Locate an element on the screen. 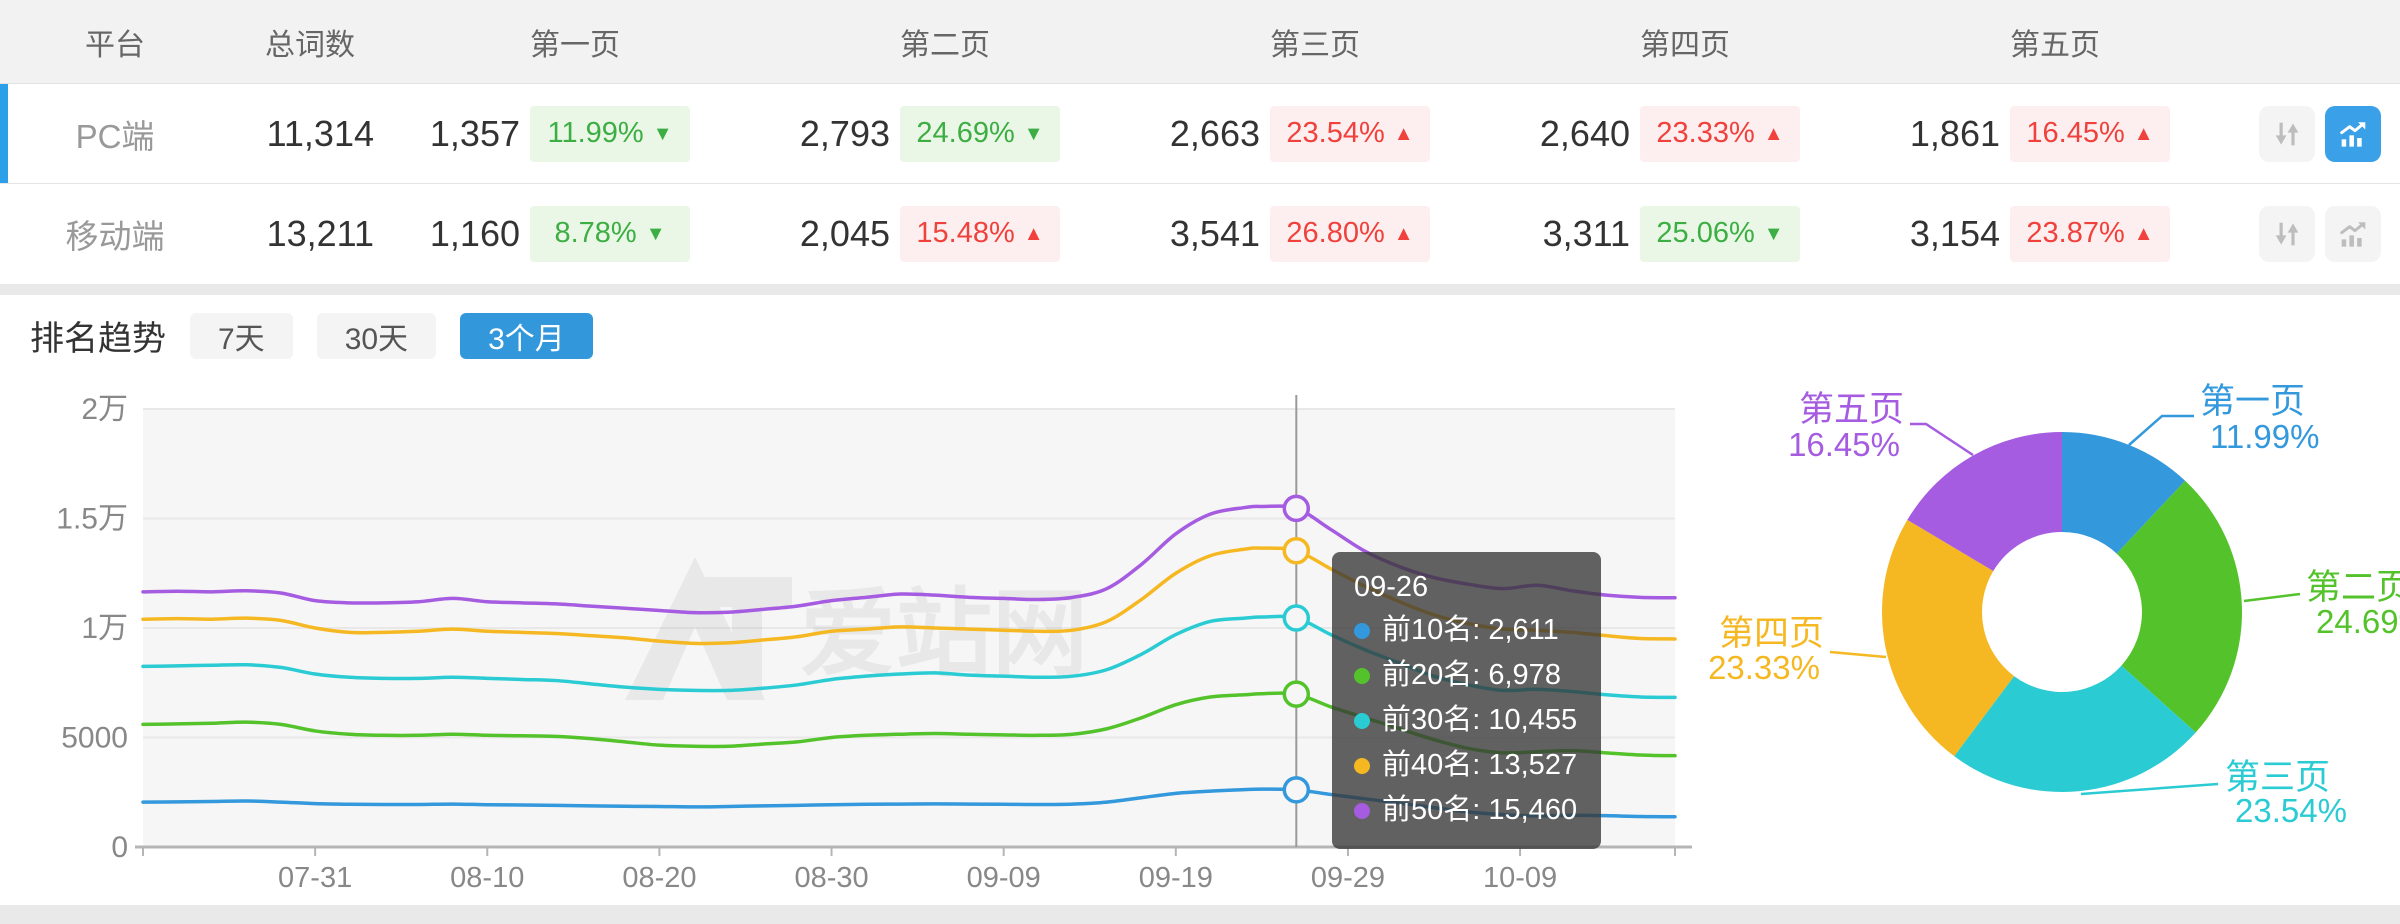 This screenshot has width=2400, height=924. svg-text: 第三页 is located at coordinates (2277, 777).